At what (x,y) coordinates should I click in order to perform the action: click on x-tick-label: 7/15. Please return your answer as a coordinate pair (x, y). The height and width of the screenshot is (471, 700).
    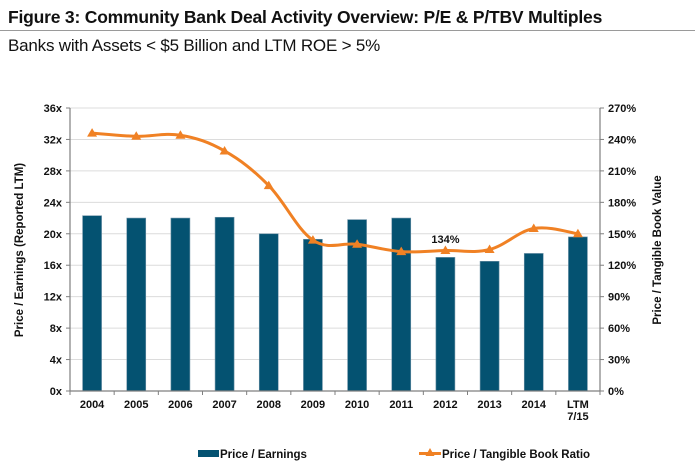
    Looking at the image, I should click on (577, 417).